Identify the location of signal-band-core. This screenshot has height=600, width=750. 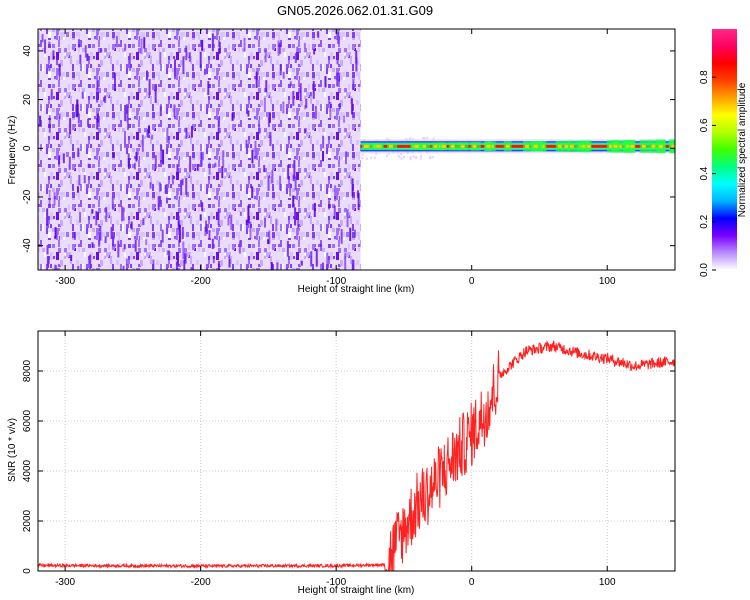
(517, 146).